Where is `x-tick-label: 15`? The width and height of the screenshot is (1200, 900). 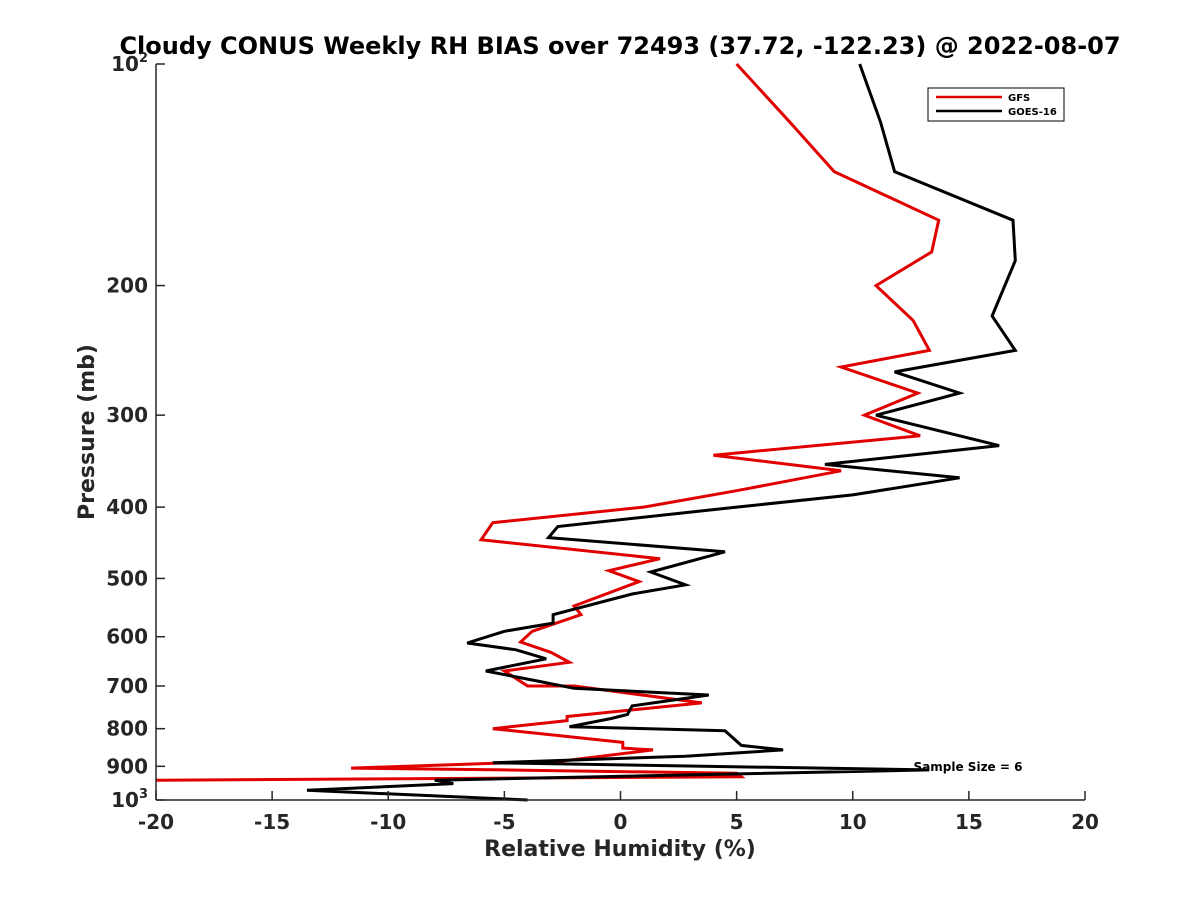 x-tick-label: 15 is located at coordinates (969, 822).